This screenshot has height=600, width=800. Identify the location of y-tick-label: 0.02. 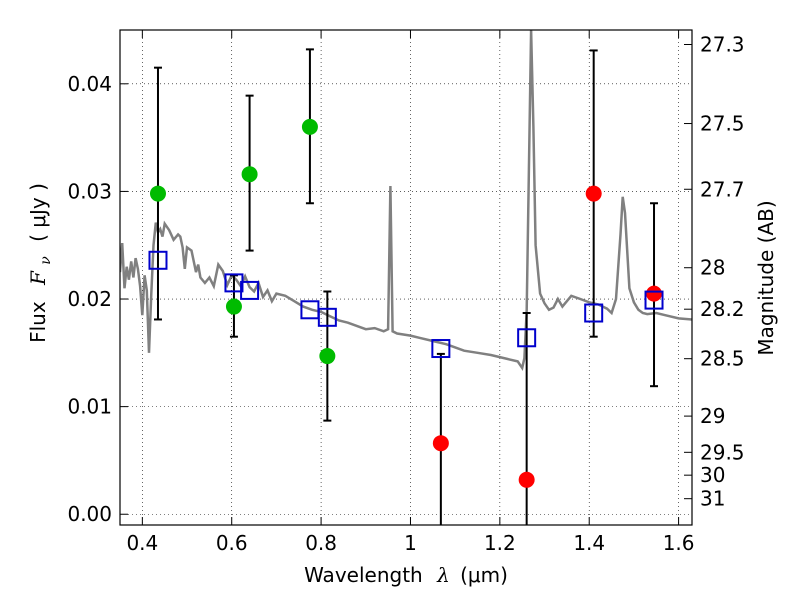
(89, 299).